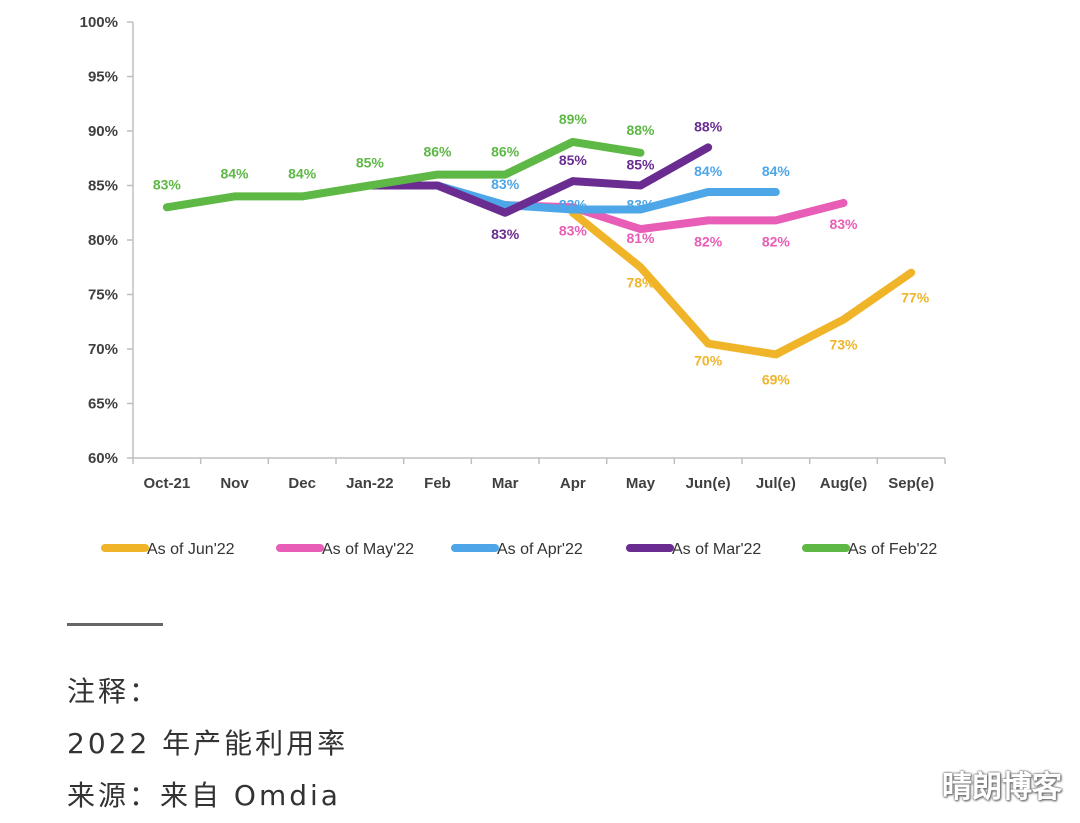 This screenshot has width=1080, height=823. Describe the element at coordinates (234, 483) in the screenshot. I see `x-tick-label: Nov` at that location.